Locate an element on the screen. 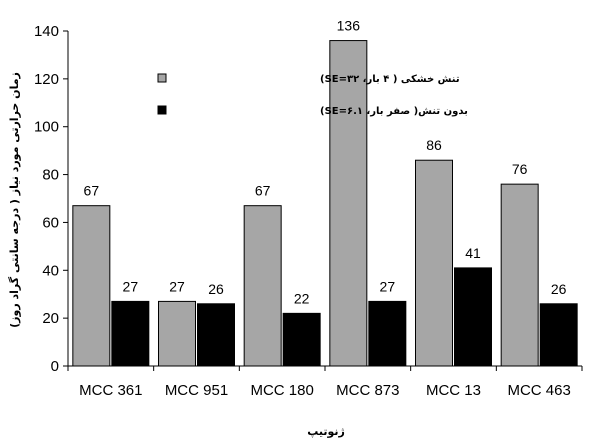 The height and width of the screenshot is (443, 589). data-label: 86 is located at coordinates (434, 145).